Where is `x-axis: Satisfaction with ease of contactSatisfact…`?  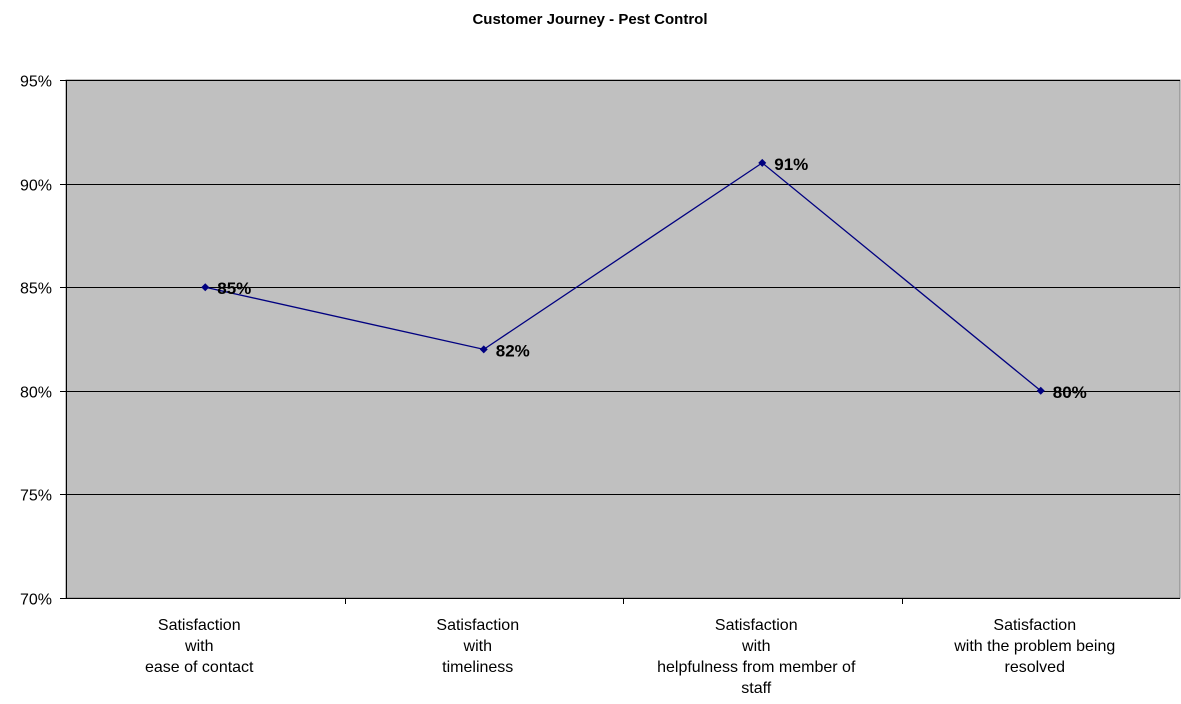 x-axis: Satisfaction with ease of contactSatisfact… is located at coordinates (623, 647).